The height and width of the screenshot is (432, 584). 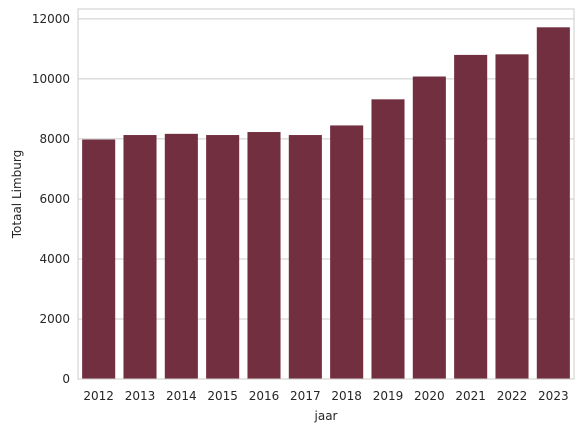 What do you see at coordinates (99, 259) in the screenshot?
I see `bar-2012` at bounding box center [99, 259].